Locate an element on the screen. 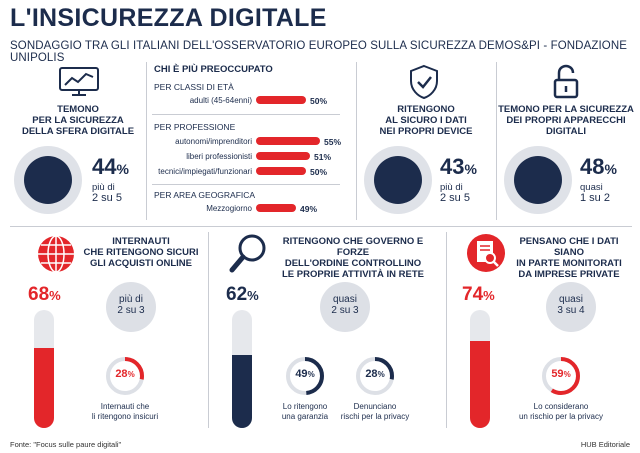  row-label: tecnici/impiegati/funzionari is located at coordinates (205, 171).